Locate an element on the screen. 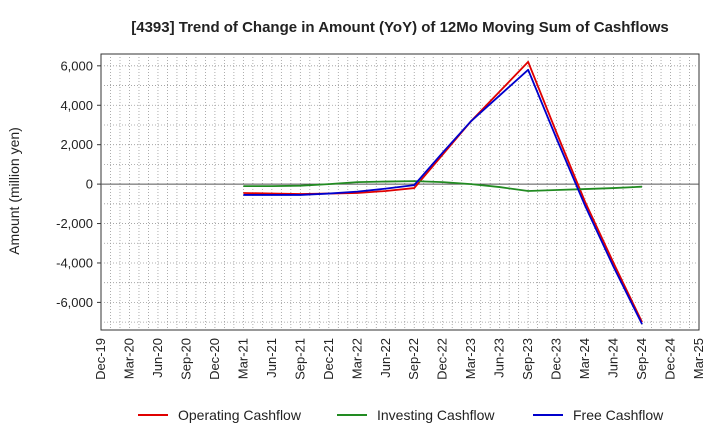  y-tick-label: -4,000 is located at coordinates (74, 262).